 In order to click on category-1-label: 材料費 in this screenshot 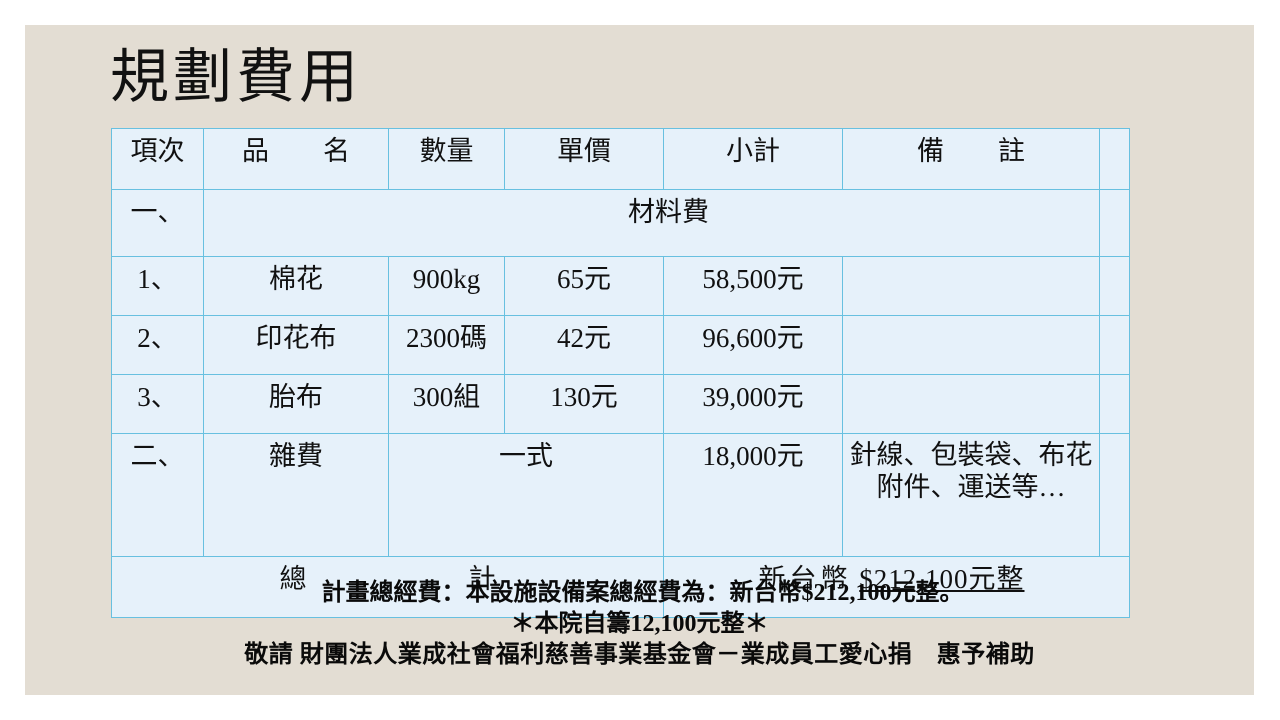, I will do `click(651, 223)`.